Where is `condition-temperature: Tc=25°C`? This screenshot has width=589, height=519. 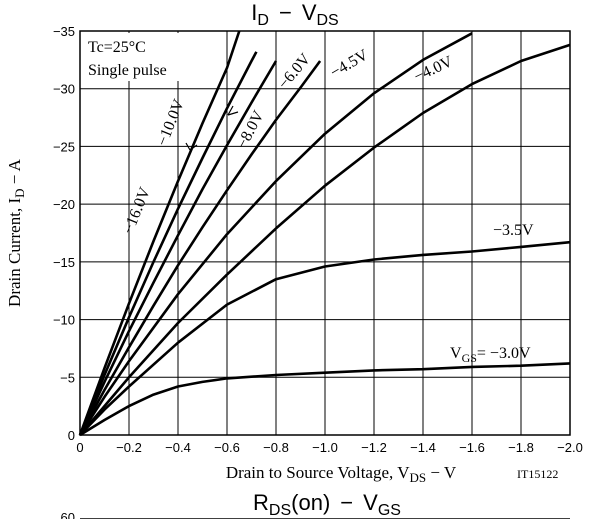 condition-temperature: Tc=25°C is located at coordinates (117, 47).